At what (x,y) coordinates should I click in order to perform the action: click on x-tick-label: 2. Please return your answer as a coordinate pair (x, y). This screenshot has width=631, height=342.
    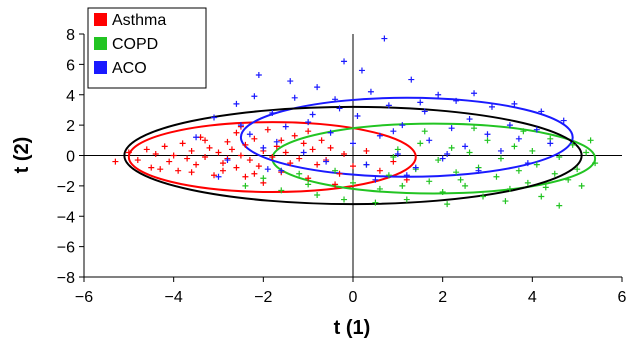
    Looking at the image, I should click on (442, 297).